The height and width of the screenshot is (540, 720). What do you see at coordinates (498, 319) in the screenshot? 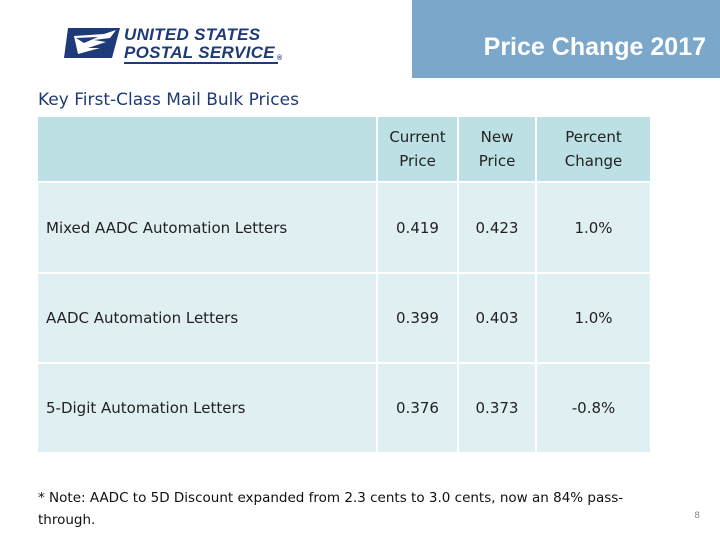
I see `new-price-cell: 0.403` at bounding box center [498, 319].